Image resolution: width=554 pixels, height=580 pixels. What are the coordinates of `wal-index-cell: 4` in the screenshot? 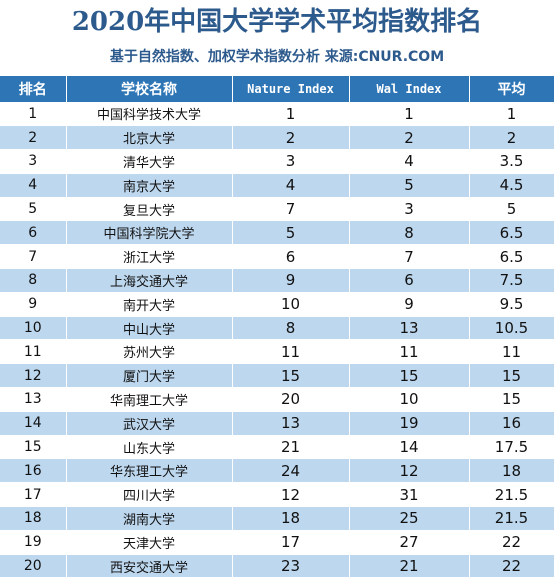 It's located at (409, 161).